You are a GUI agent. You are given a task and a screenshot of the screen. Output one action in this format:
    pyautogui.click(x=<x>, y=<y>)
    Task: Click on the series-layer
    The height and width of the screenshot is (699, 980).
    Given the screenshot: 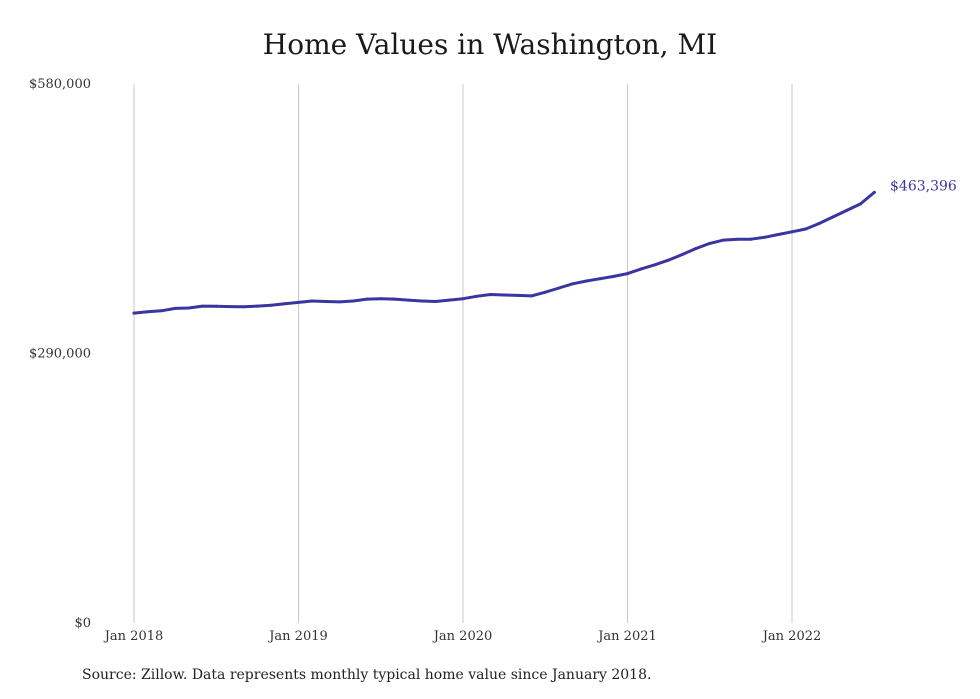 What is the action you would take?
    pyautogui.click(x=504, y=252)
    